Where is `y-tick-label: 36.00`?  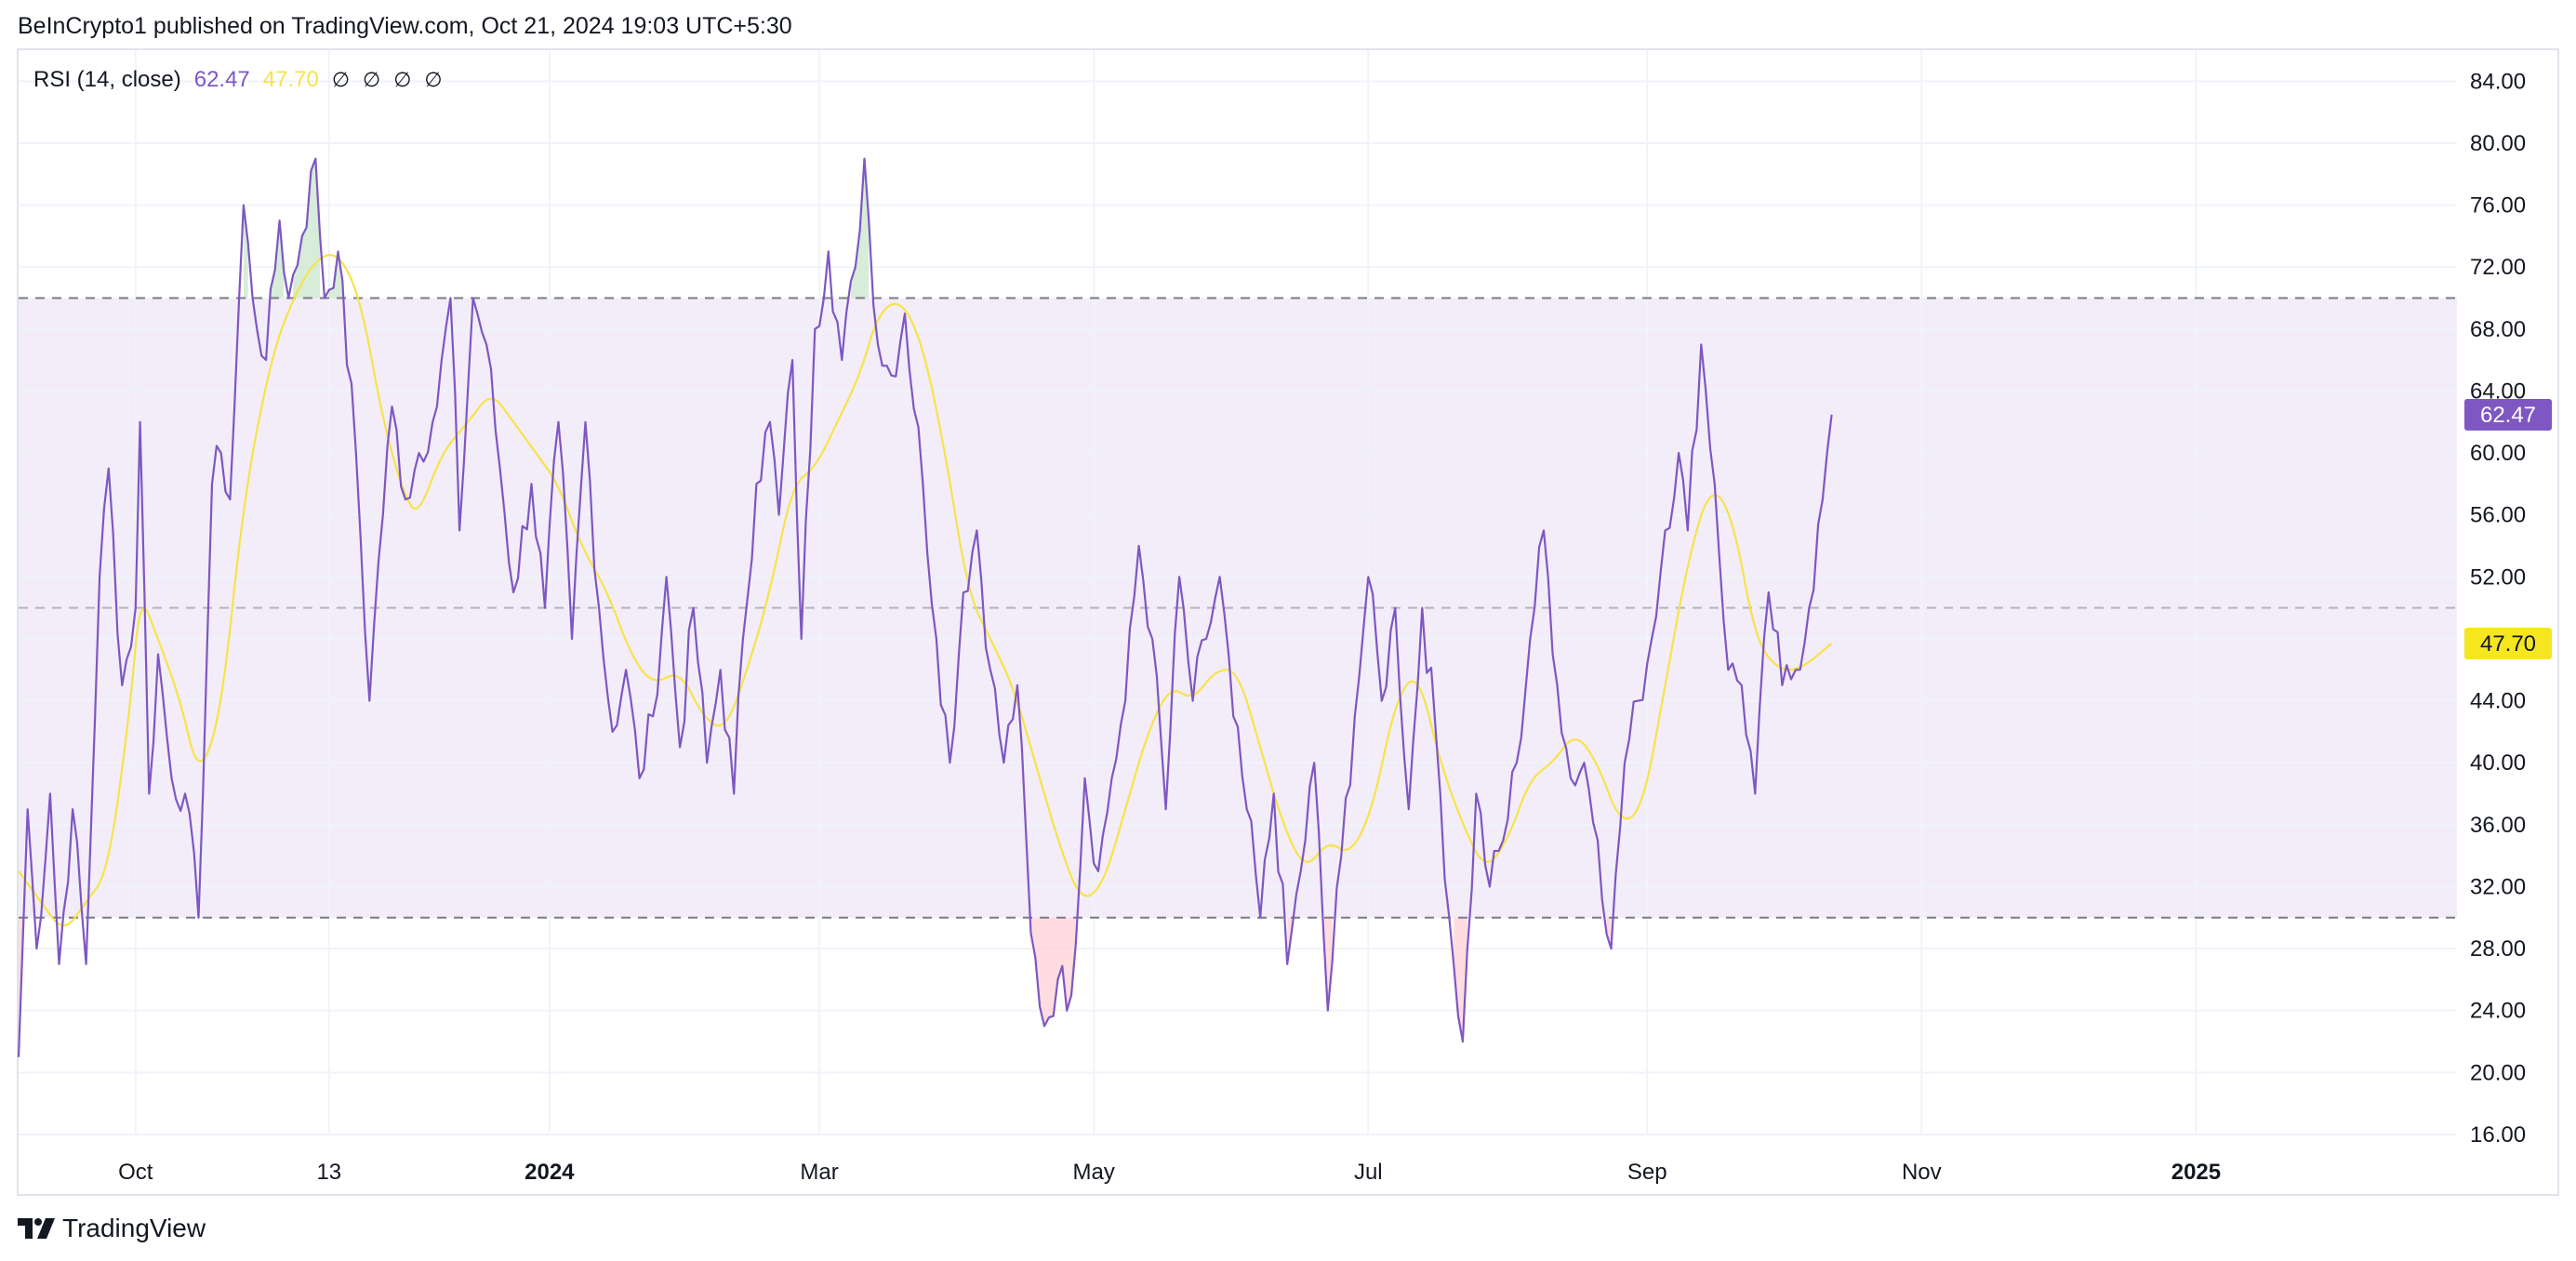
y-tick-label: 36.00 is located at coordinates (2498, 825).